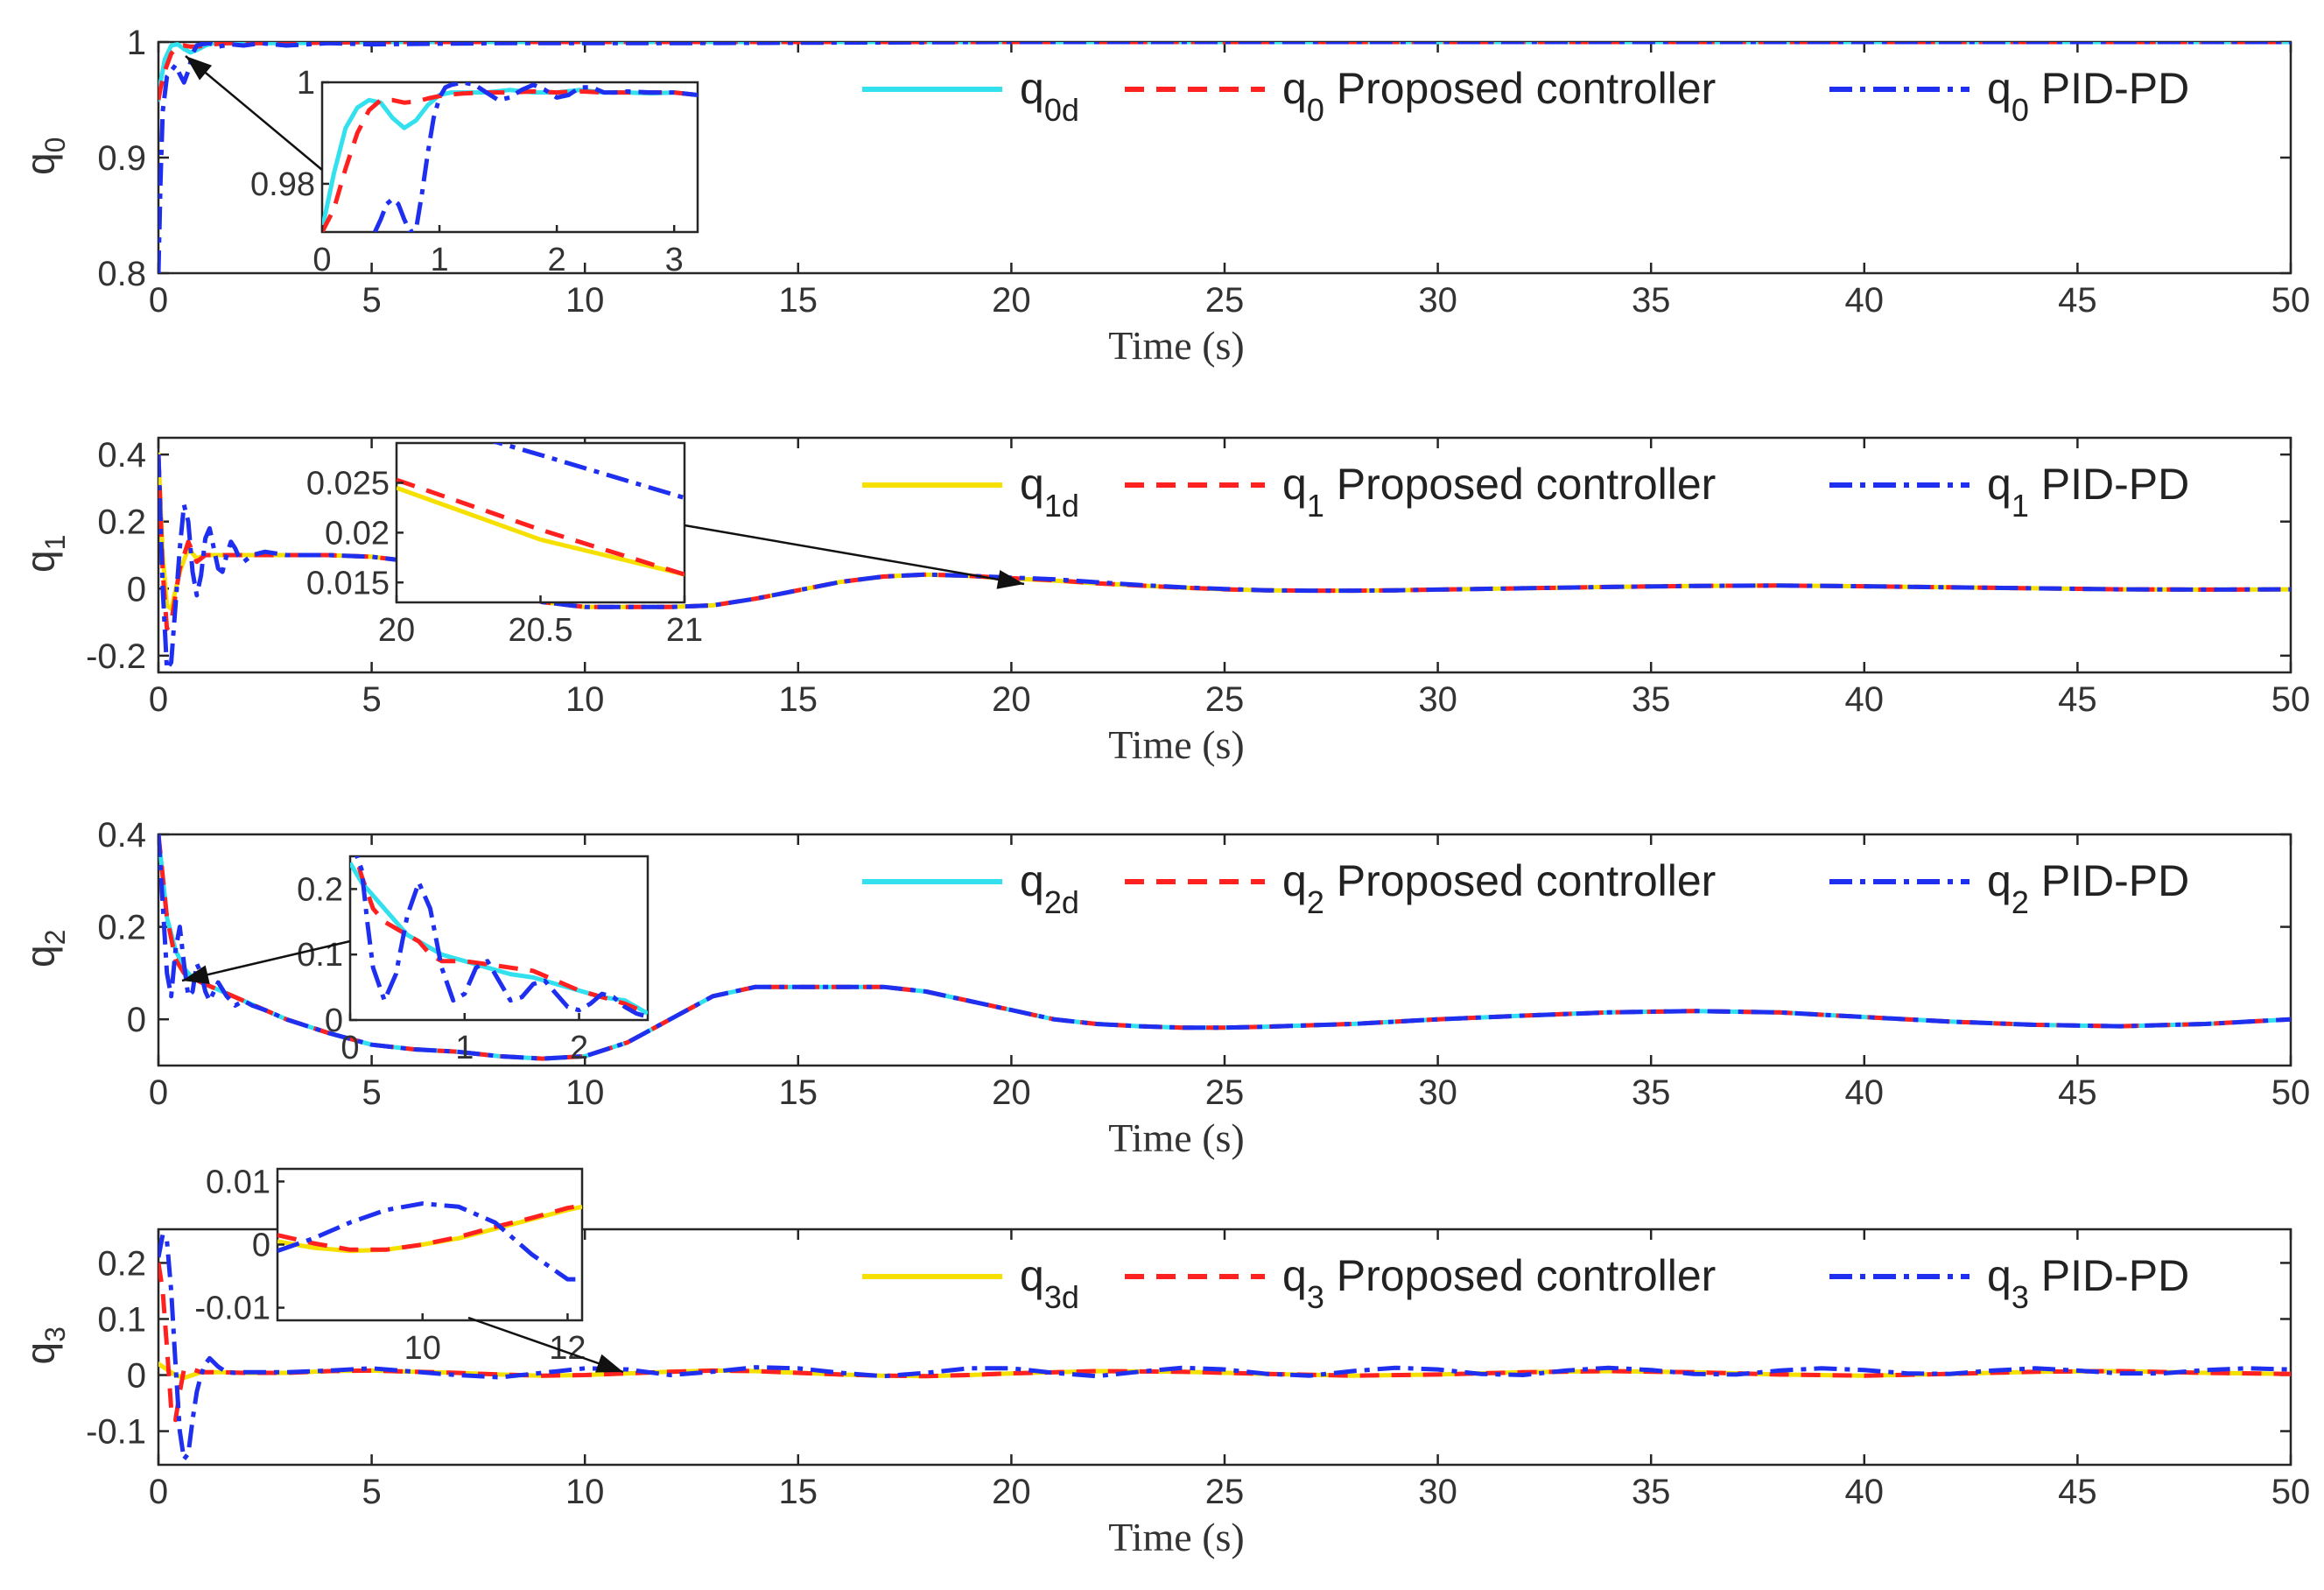 This screenshot has width=2324, height=1590. Describe the element at coordinates (122, 274) in the screenshot. I see `y-tick-label: 0.8` at that location.